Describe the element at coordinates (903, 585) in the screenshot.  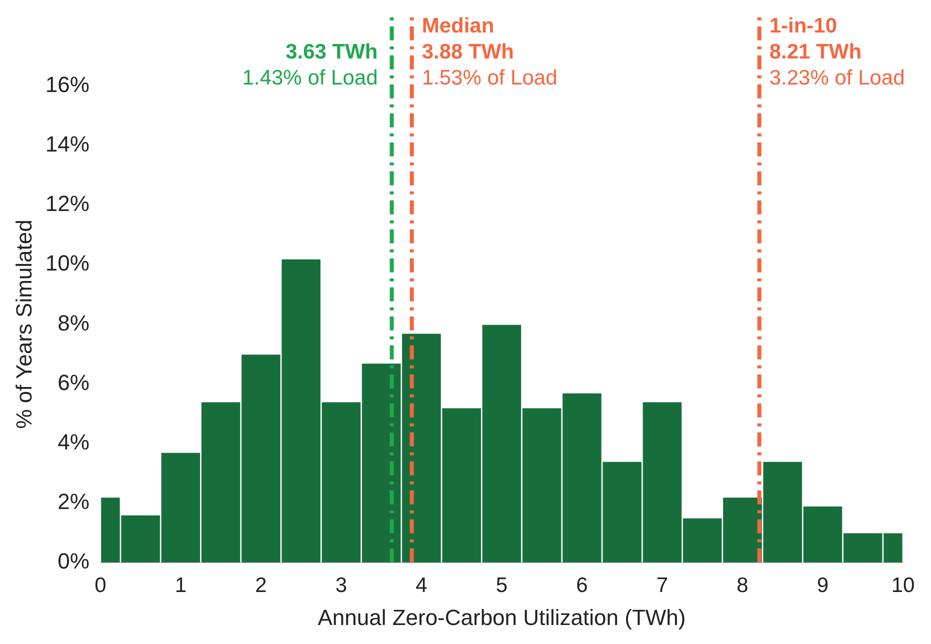
I see `x-tick-label: 10` at that location.